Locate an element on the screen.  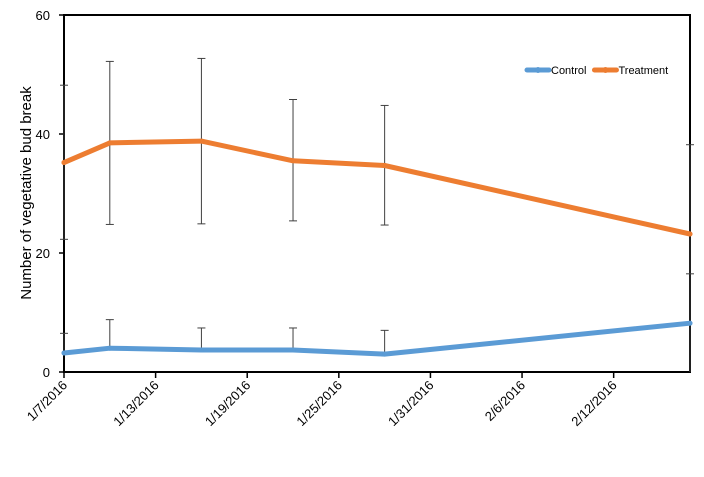
x-tick-label: 2/12/2016 is located at coordinates (594, 404).